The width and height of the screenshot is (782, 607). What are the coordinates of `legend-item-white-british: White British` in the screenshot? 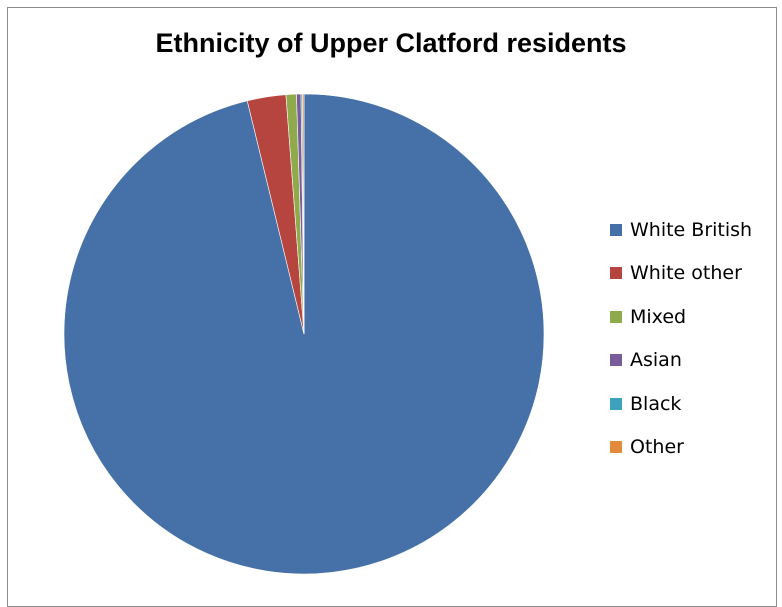 It's located at (681, 230).